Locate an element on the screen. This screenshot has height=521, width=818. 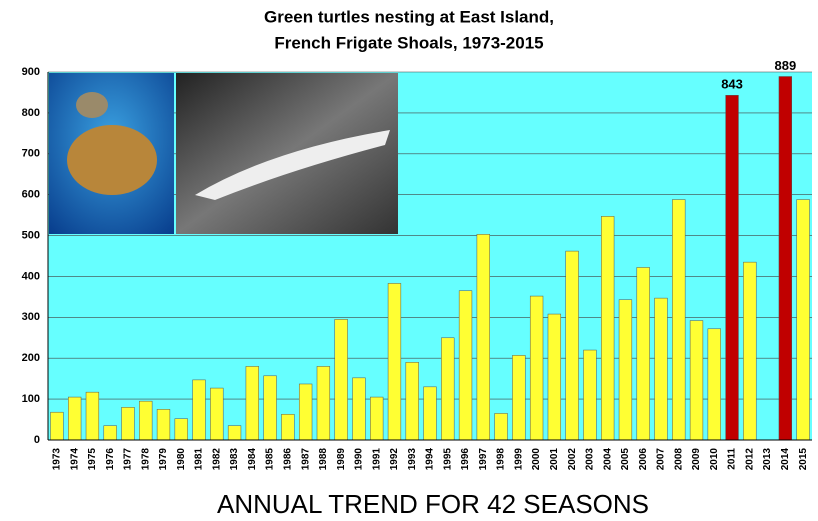
chart-title: Green turtles nesting at East Island, is located at coordinates (409, 16).